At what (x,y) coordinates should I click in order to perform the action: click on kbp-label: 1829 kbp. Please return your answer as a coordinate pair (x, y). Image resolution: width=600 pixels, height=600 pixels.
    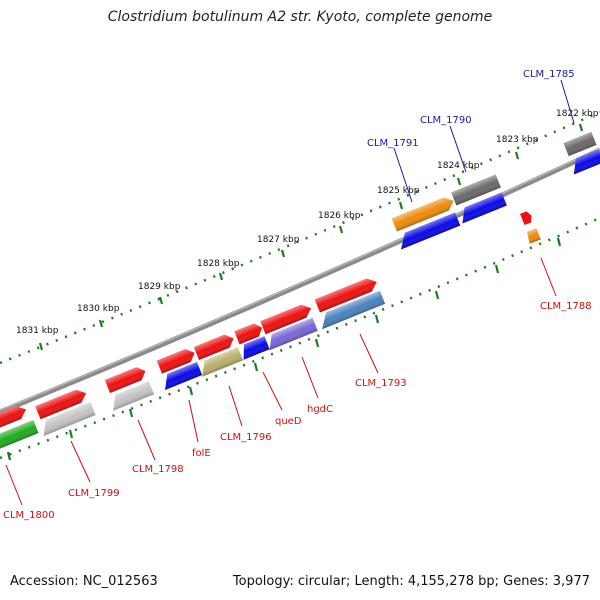
    Looking at the image, I should click on (159, 287).